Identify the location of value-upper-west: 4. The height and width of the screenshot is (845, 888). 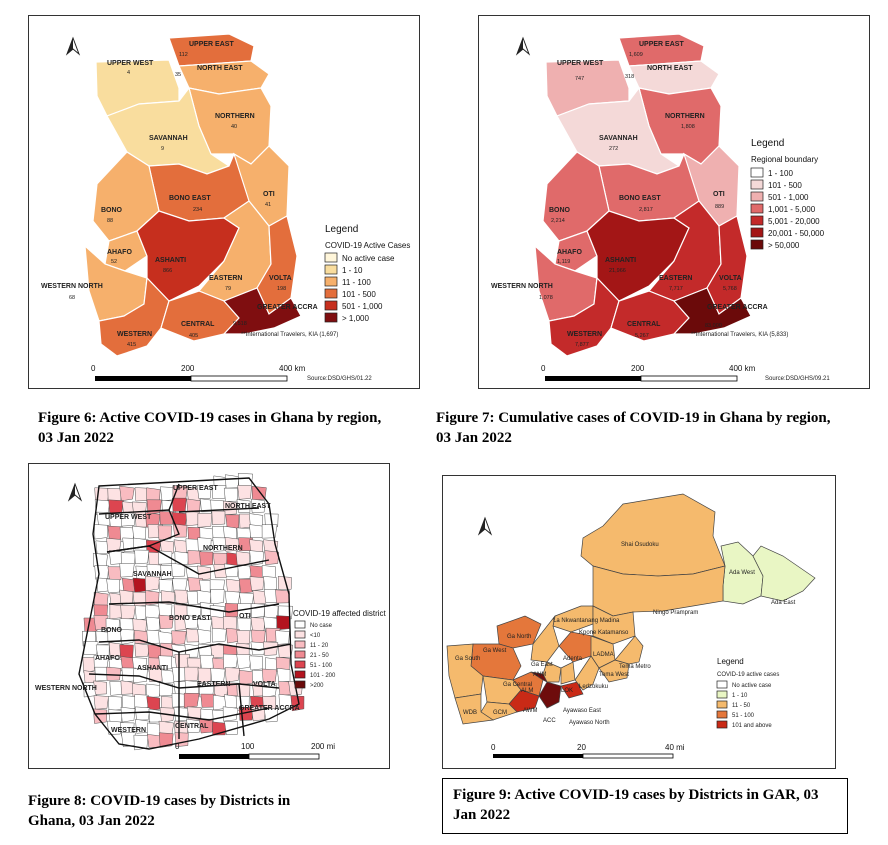
(128, 73).